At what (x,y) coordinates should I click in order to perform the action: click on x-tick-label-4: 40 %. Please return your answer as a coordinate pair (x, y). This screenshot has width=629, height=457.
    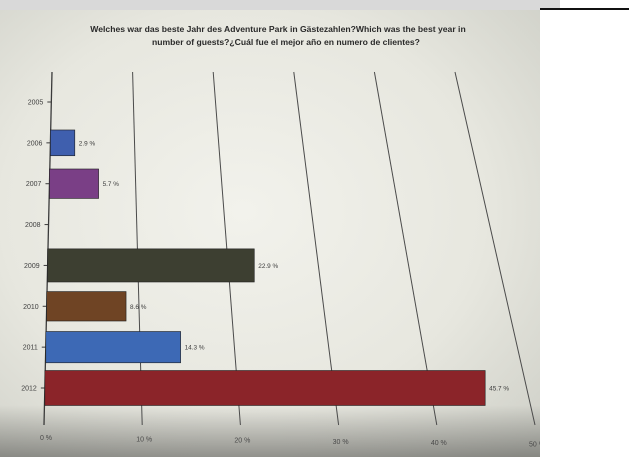
    Looking at the image, I should click on (439, 443).